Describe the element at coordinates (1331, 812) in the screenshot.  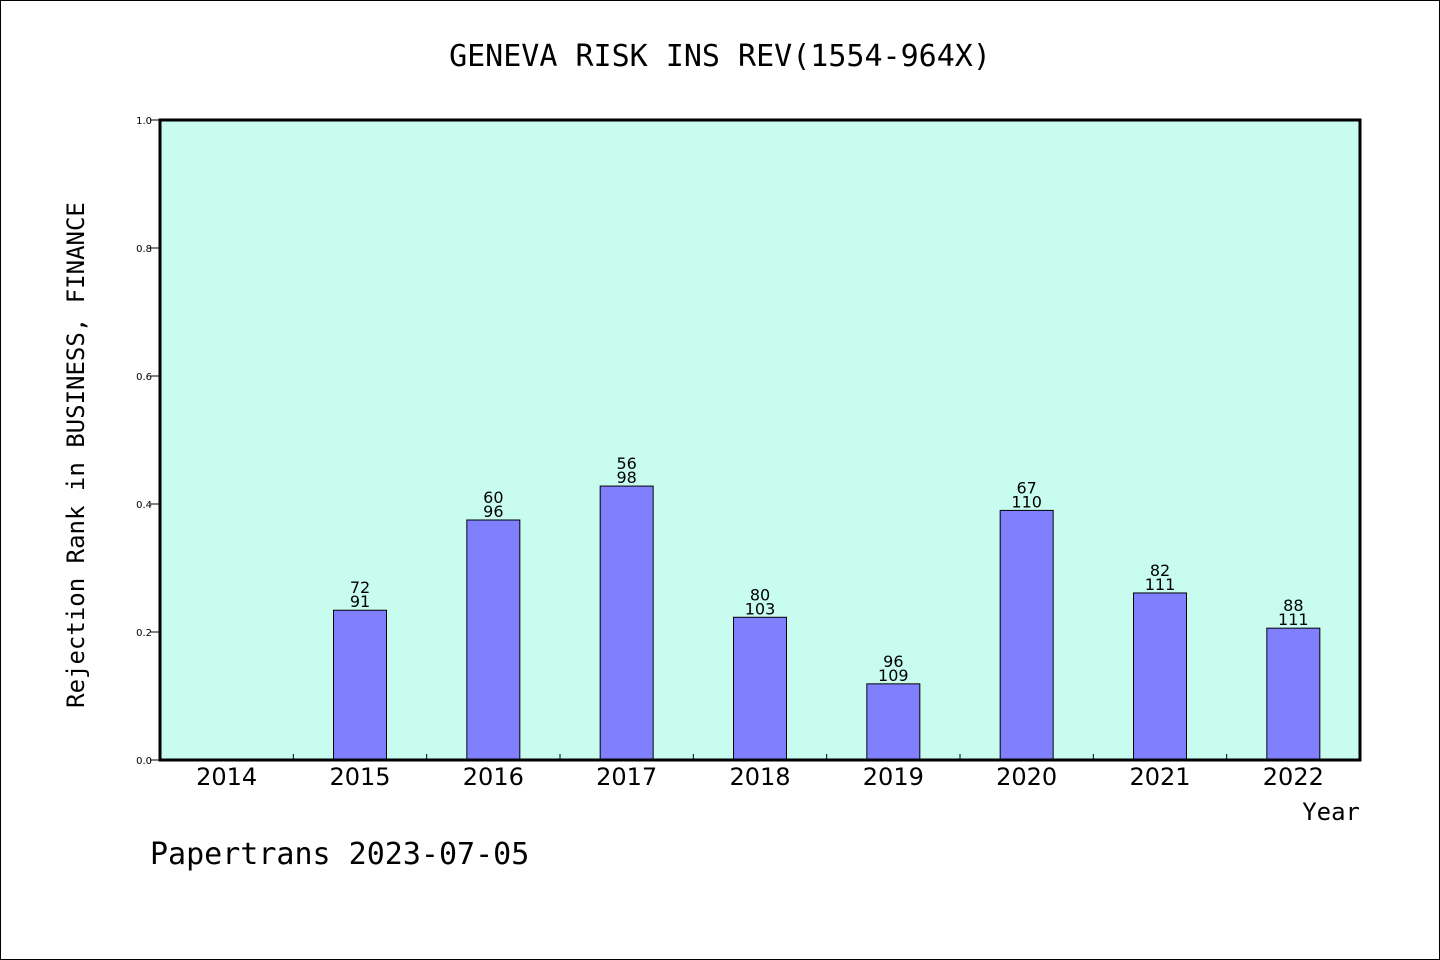
I see `x-axis-label: Year` at that location.